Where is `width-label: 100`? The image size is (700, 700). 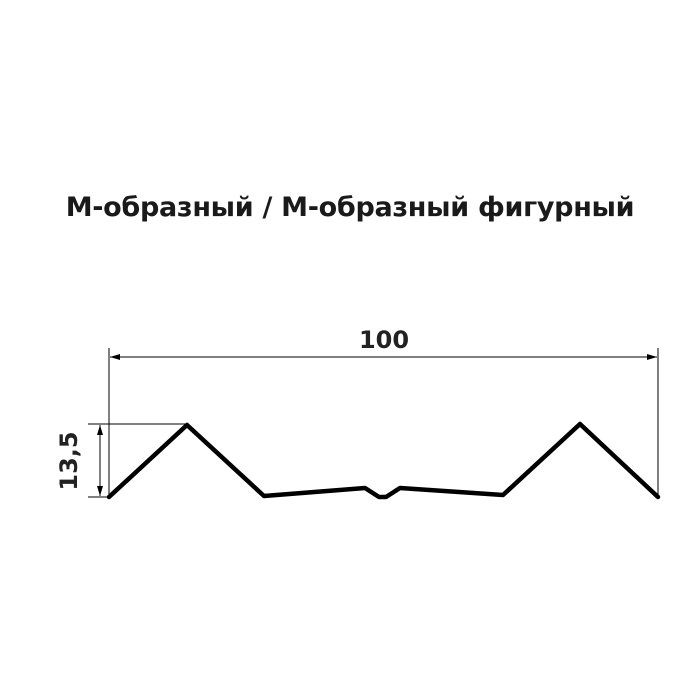 width-label: 100 is located at coordinates (384, 340).